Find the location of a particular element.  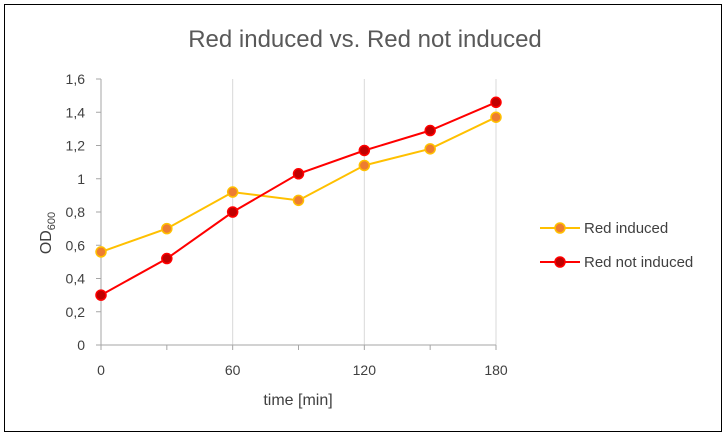

legend-label: Red not induced is located at coordinates (638, 262).